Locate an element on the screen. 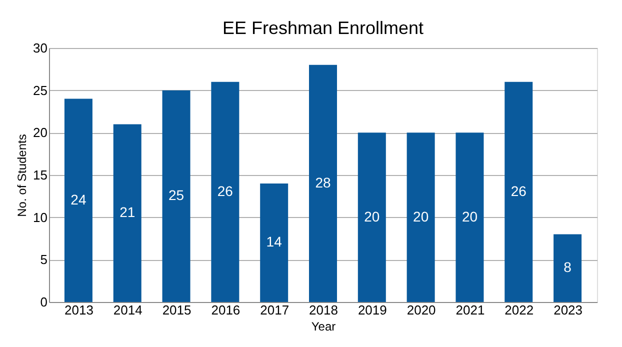 This screenshot has width=622, height=347. x-tick-label: 2020 is located at coordinates (421, 310).